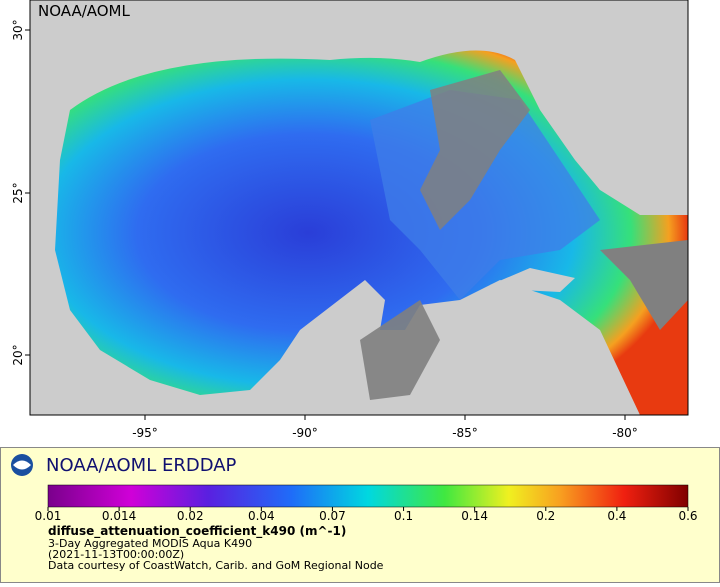  I want to click on colorbar-label: 0.014, so click(119, 516).